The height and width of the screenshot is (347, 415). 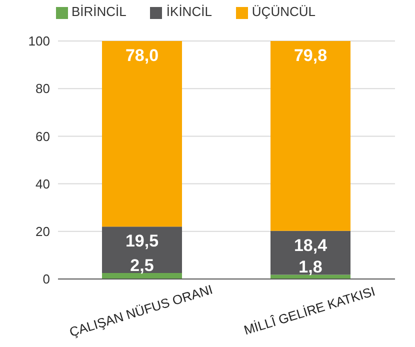 I want to click on y-tick-label: 100, so click(x=39, y=41).